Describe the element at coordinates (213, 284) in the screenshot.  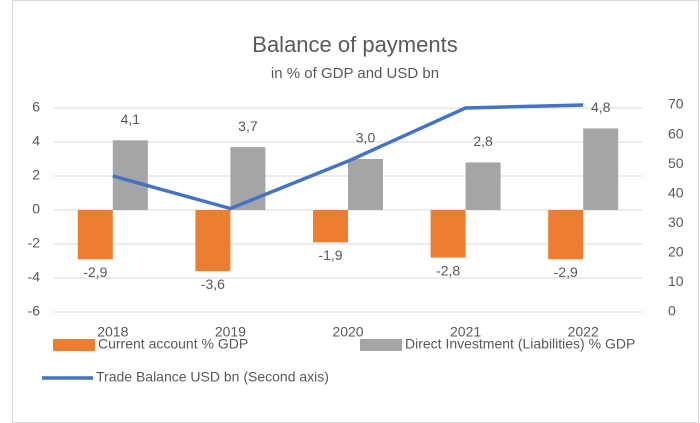
I see `data-label: -3,6` at that location.